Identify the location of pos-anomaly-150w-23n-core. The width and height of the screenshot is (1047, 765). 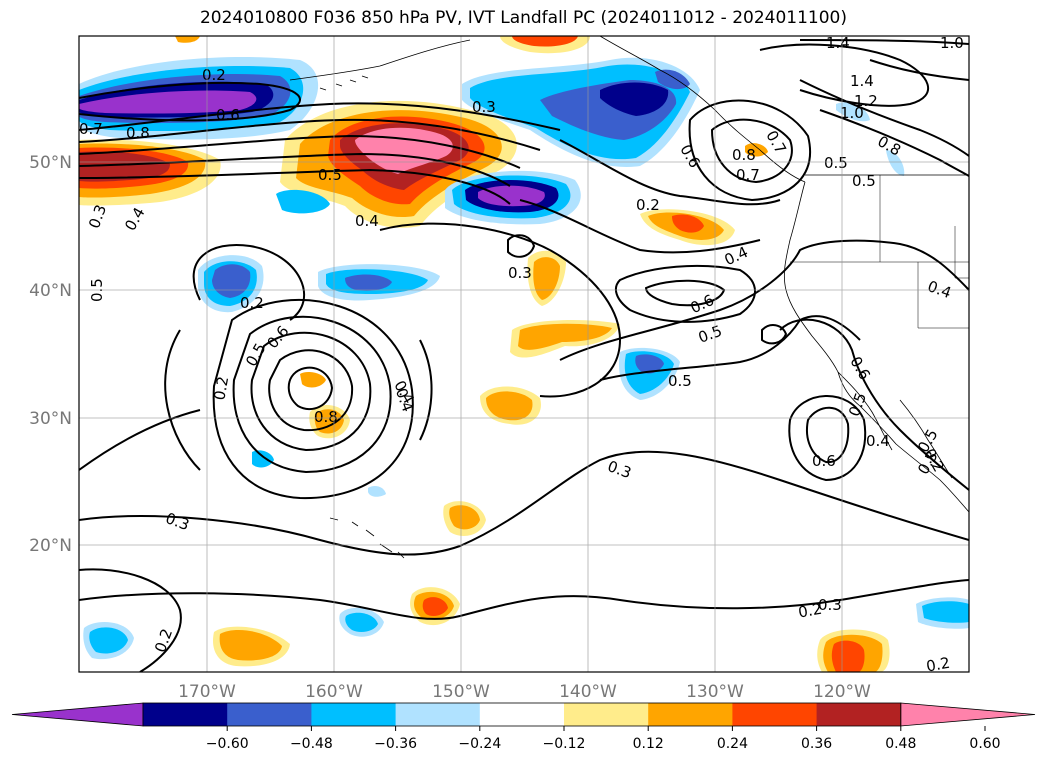
(464, 517).